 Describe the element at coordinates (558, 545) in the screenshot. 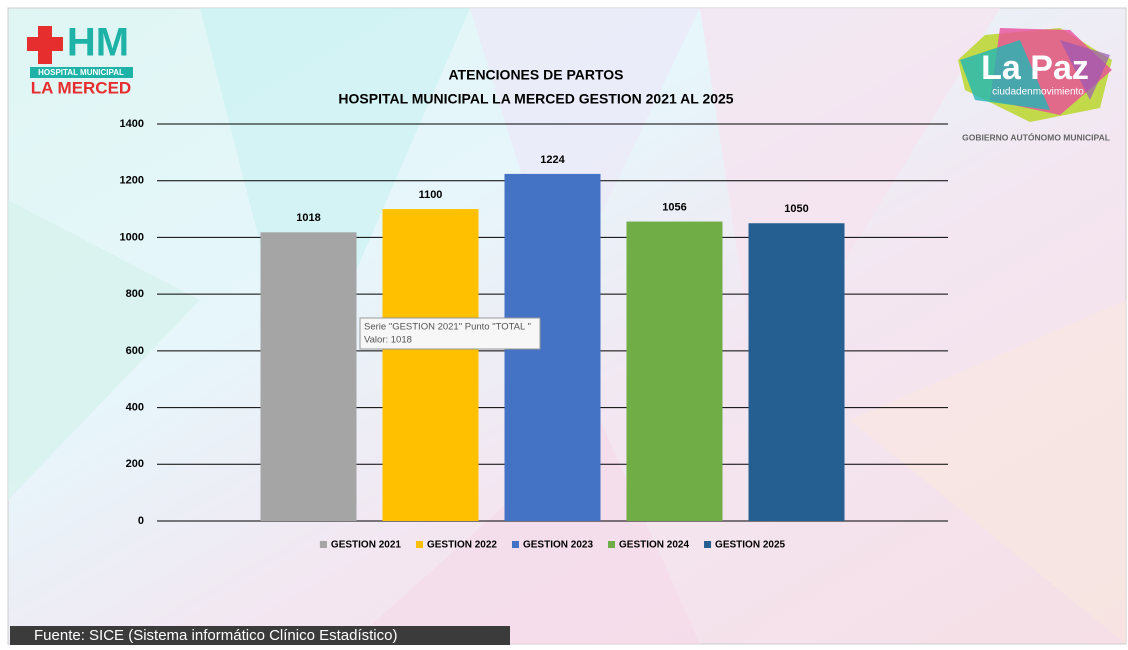

I see `legend-label: GESTION 2023` at that location.